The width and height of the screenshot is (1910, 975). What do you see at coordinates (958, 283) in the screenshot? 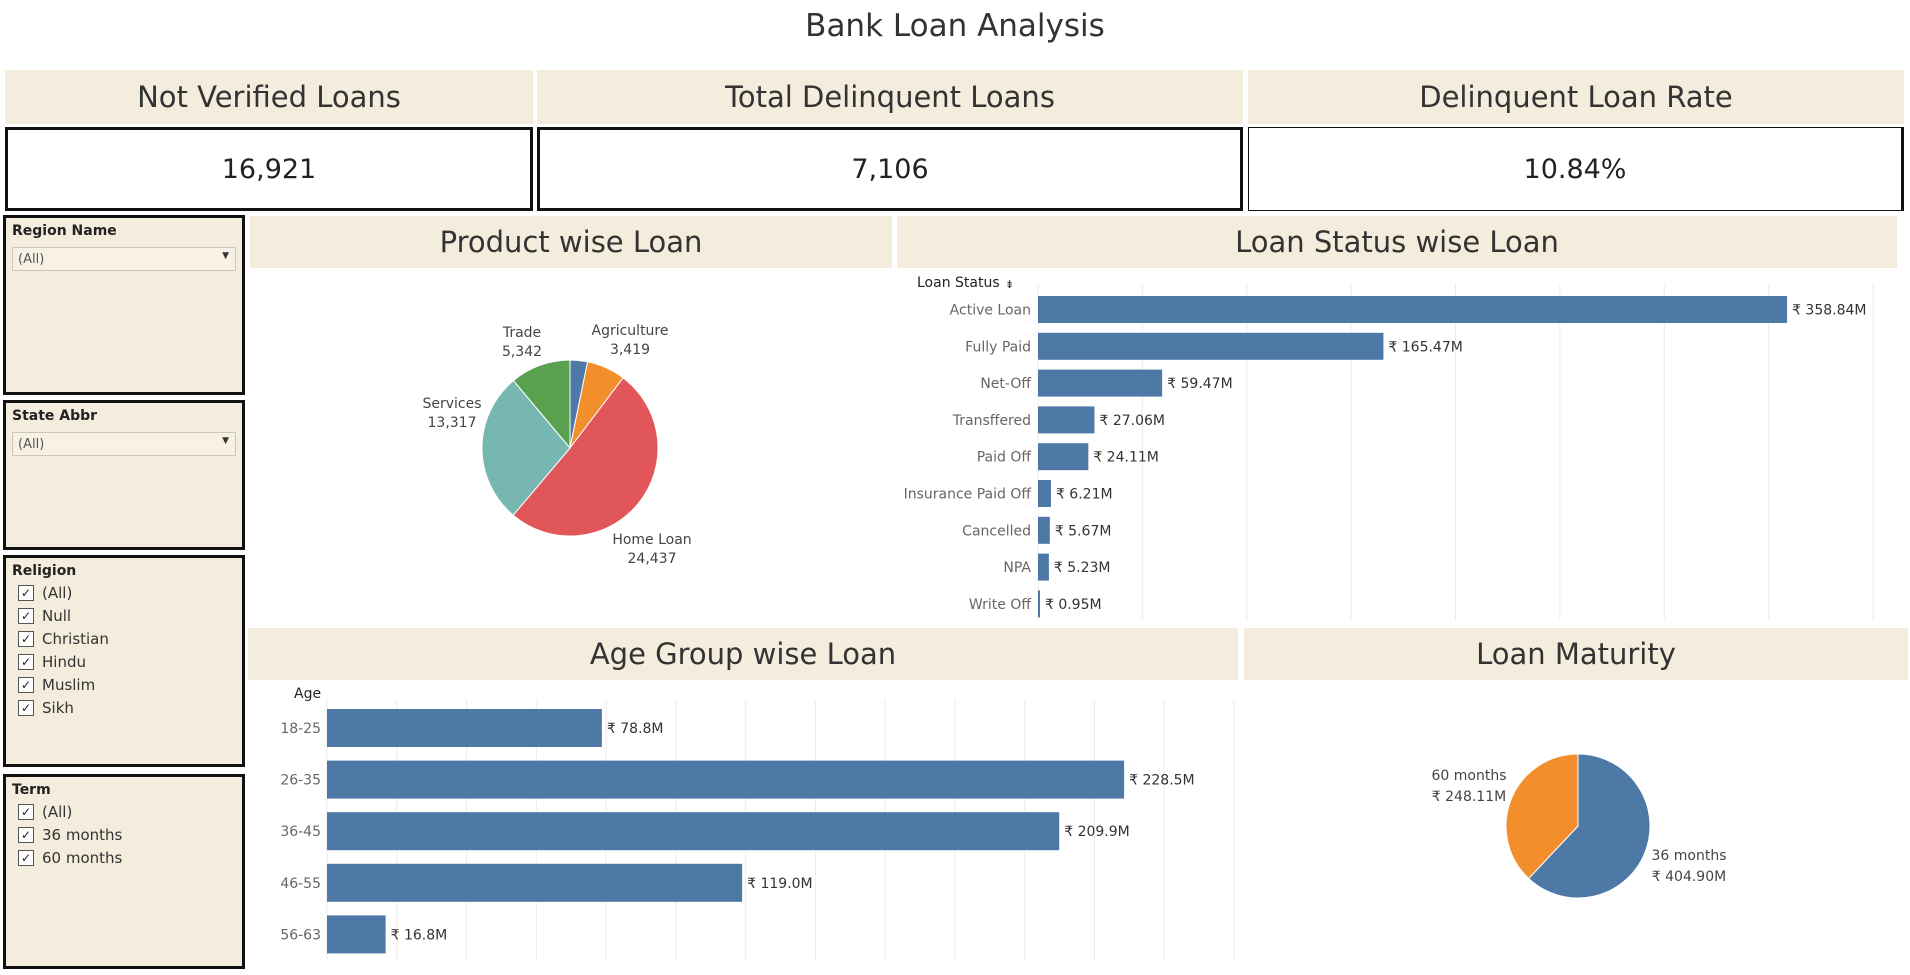
I see `status-axis-title: Loan Status` at bounding box center [958, 283].